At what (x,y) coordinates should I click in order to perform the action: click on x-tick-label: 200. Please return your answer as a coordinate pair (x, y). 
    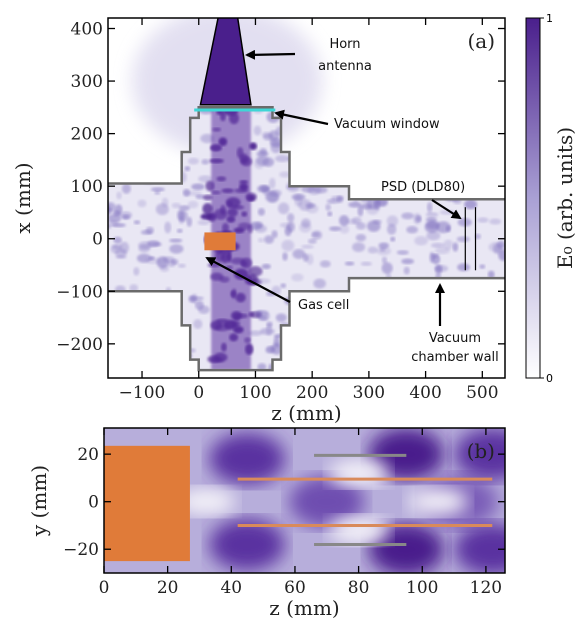
    Looking at the image, I should click on (312, 393).